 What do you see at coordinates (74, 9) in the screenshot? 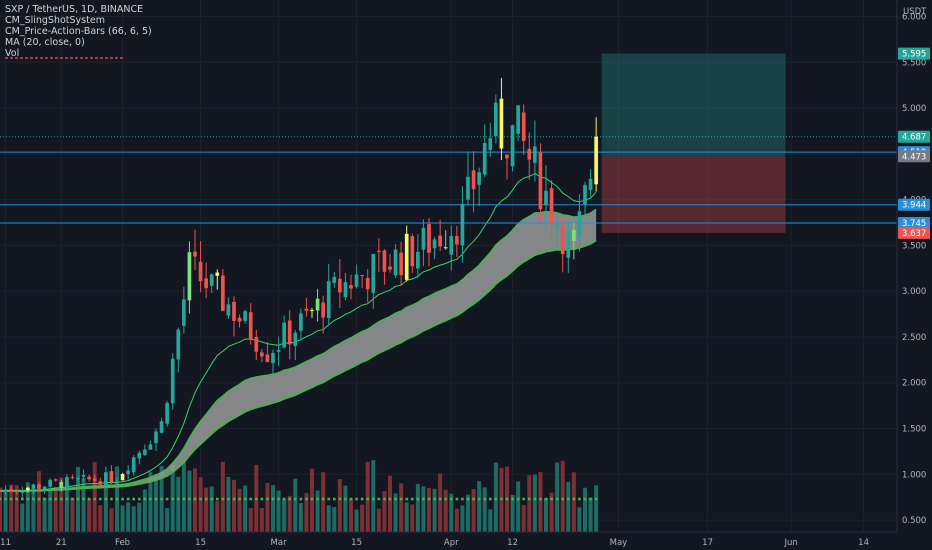
I see `symbol-title: SXP / TetherUS, 1D, BINANCE` at bounding box center [74, 9].